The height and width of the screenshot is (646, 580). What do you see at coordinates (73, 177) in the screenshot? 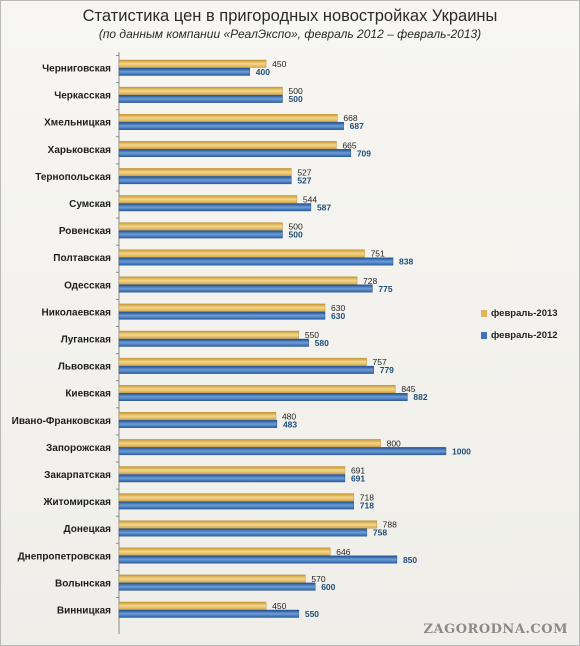
I see `category-label: Тернопольская` at bounding box center [73, 177].